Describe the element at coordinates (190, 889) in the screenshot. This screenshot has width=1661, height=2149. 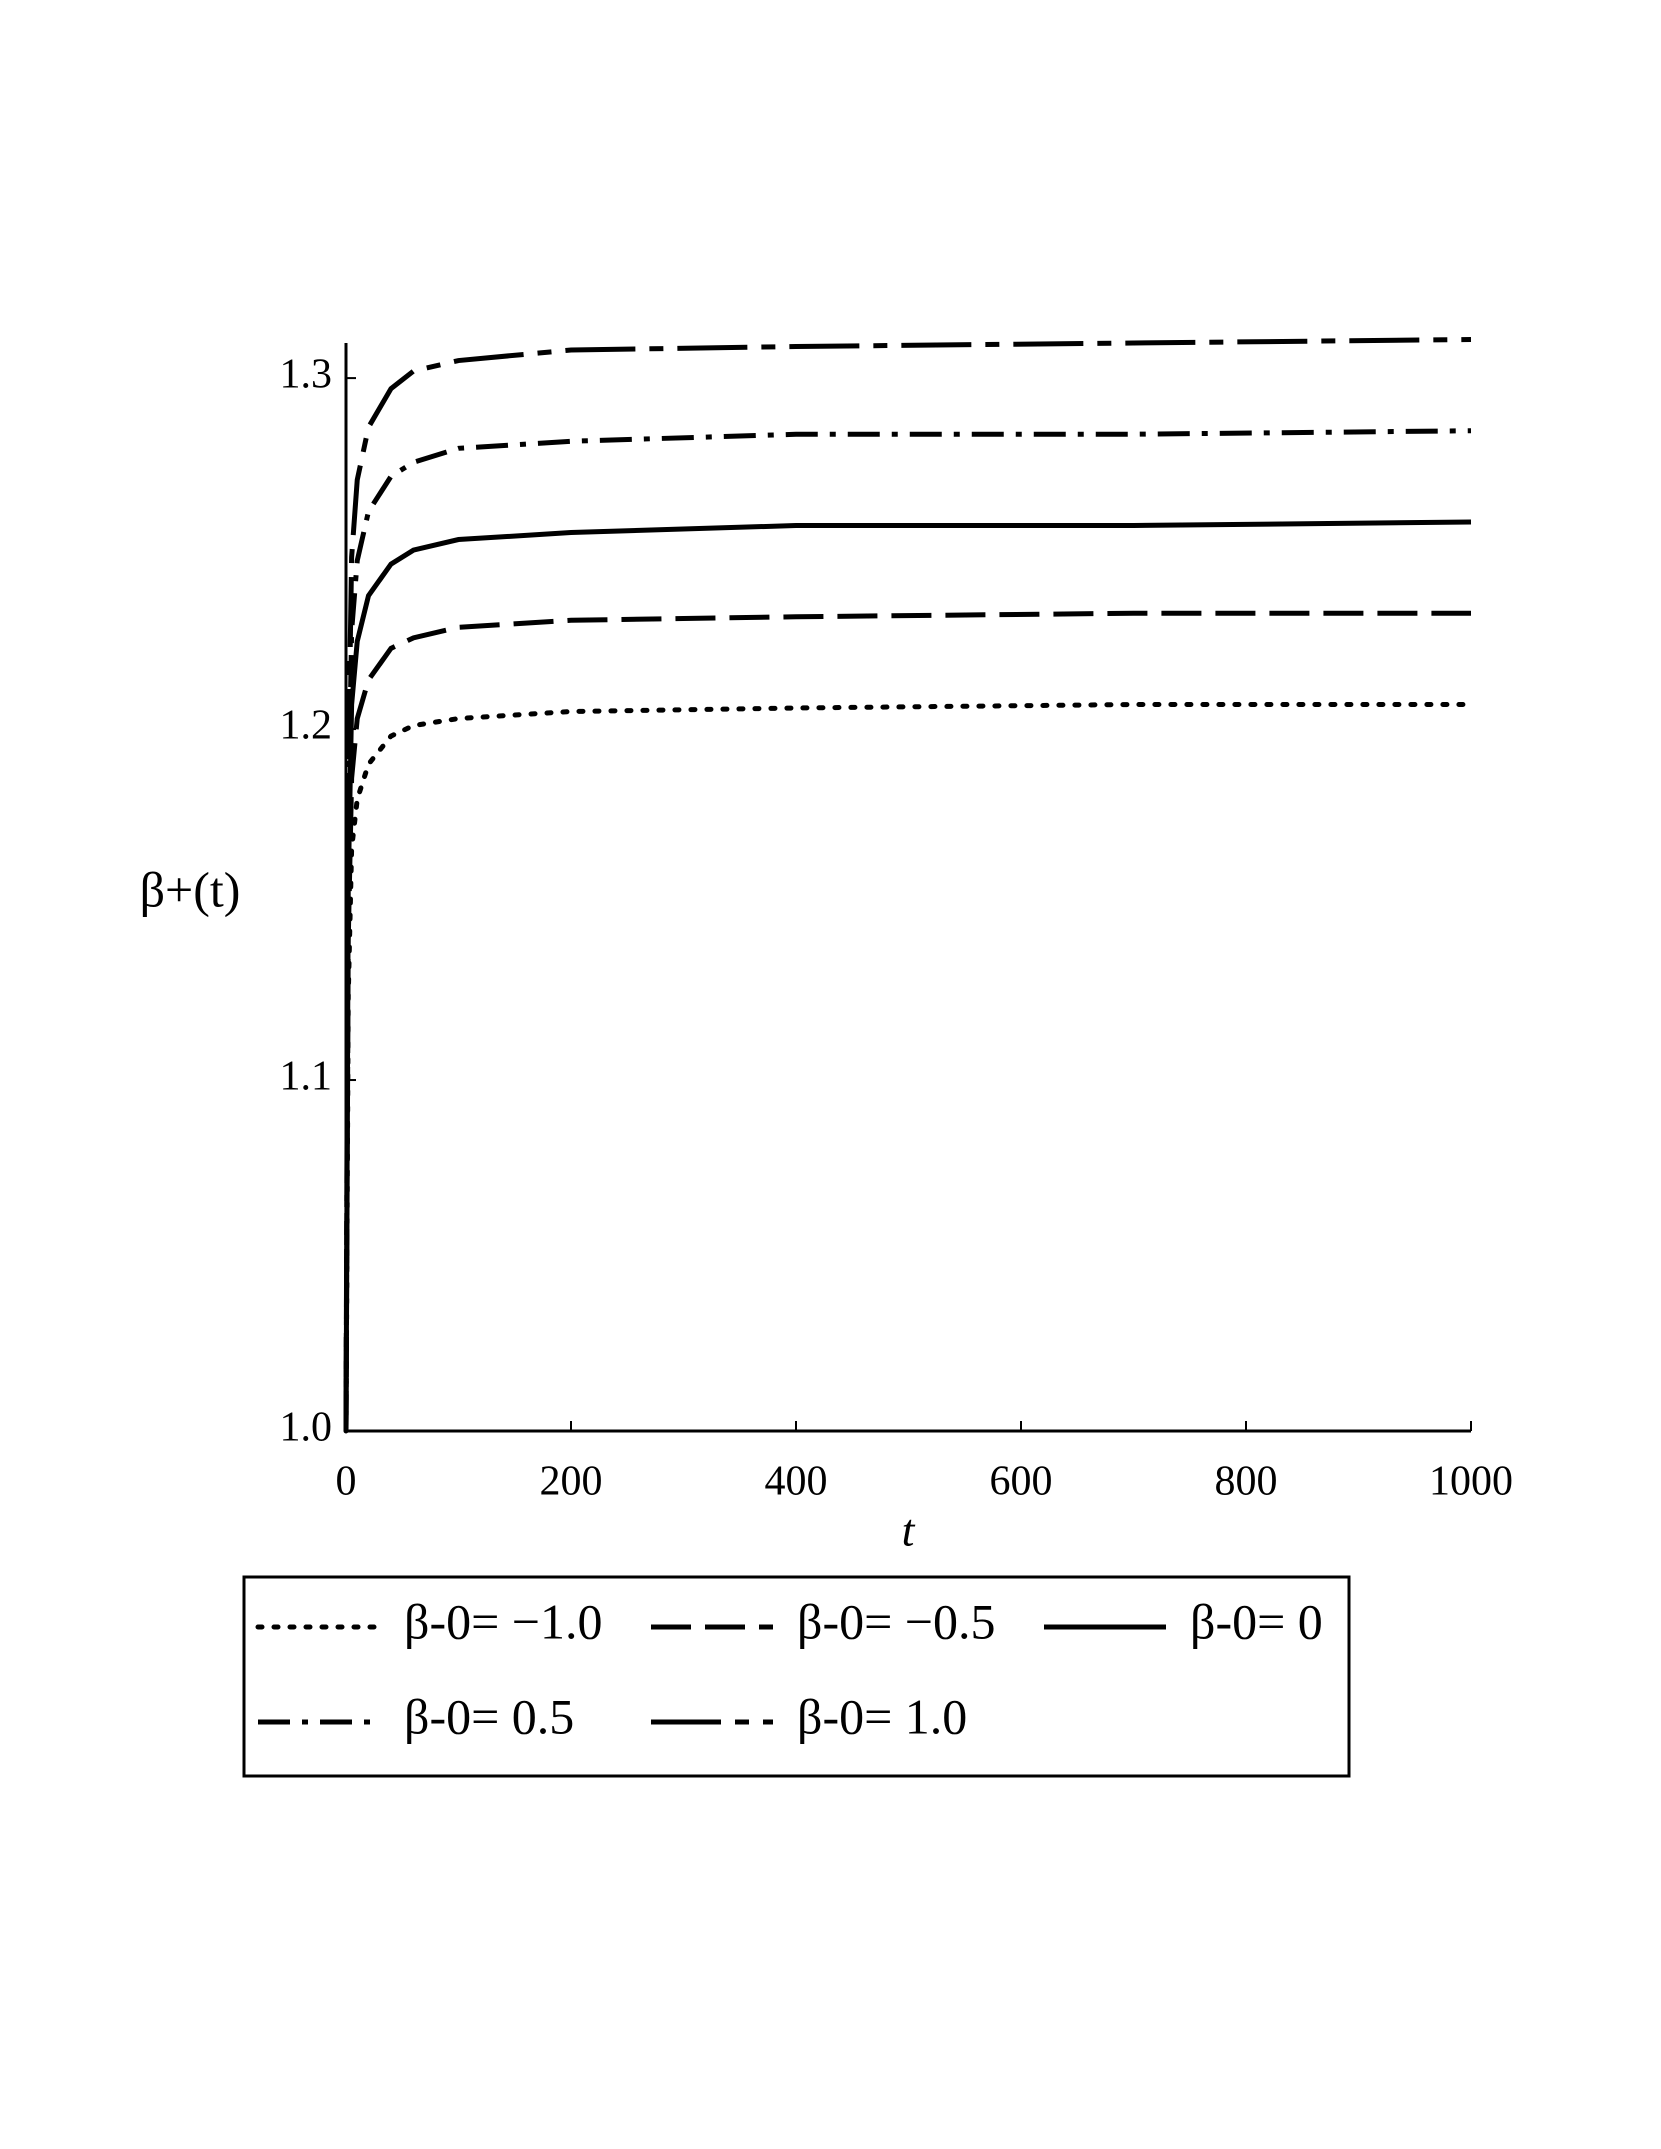
I see `y-axis-label: β+(t)` at that location.